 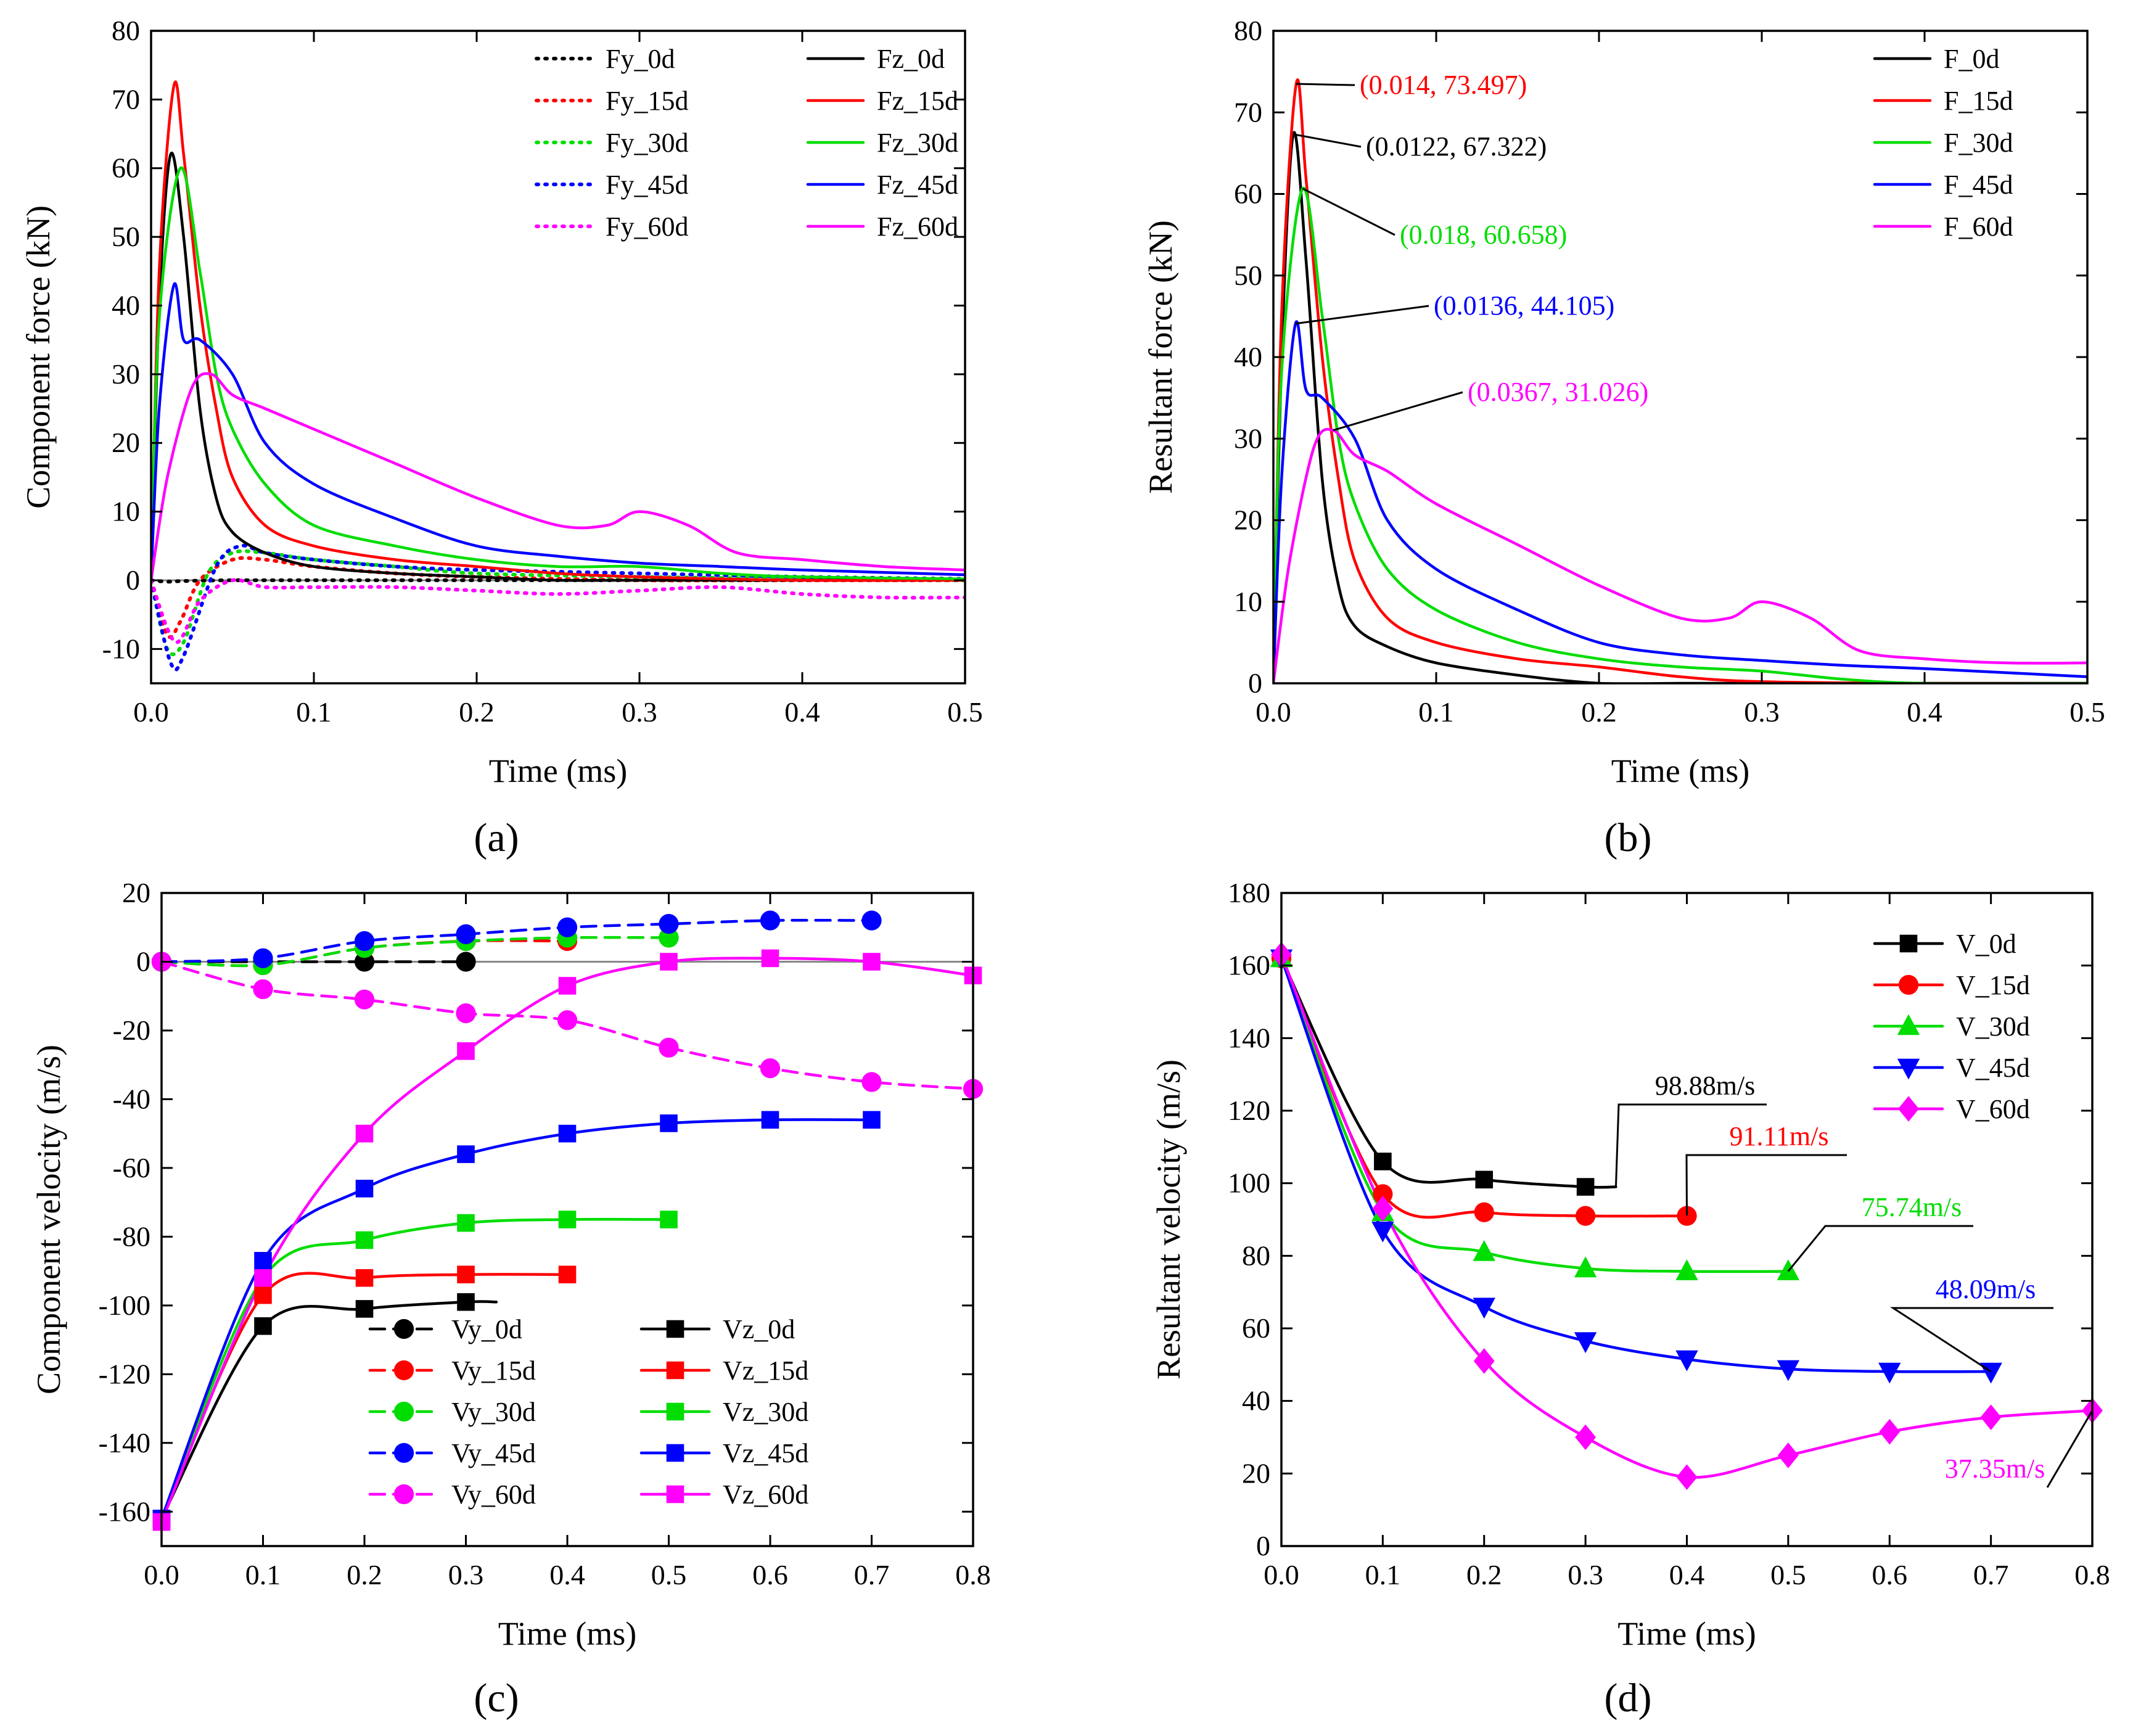 What do you see at coordinates (1908, 1069) in the screenshot?
I see `legend-marker-V_45d` at bounding box center [1908, 1069].